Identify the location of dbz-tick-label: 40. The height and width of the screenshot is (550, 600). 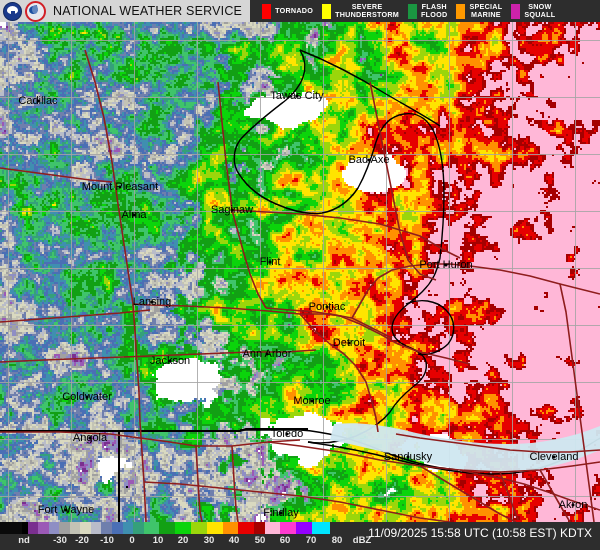
(234, 540).